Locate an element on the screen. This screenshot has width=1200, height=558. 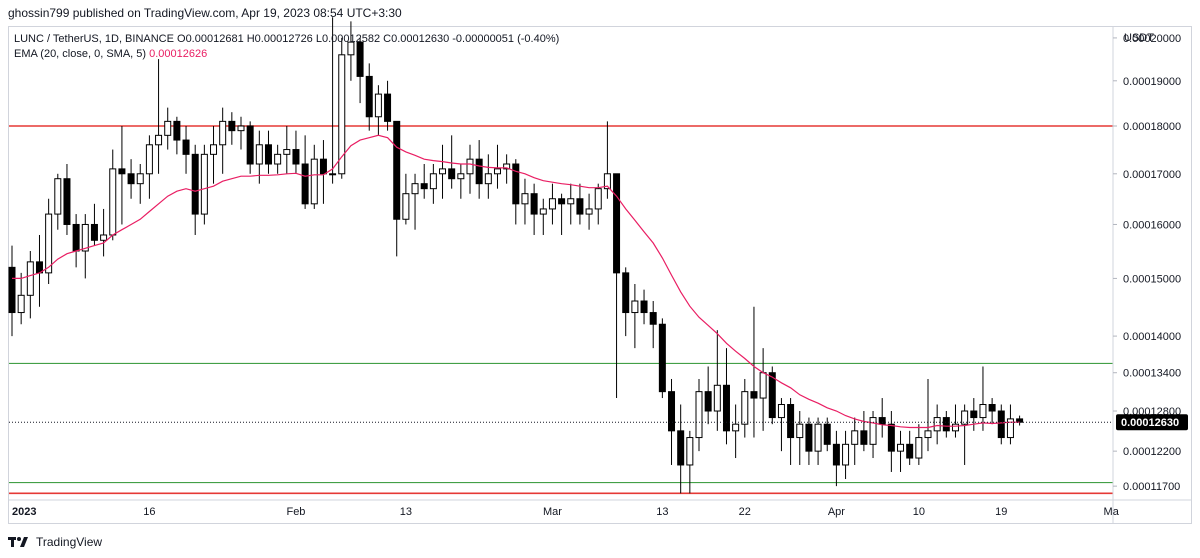
price-tick-label: 0.00011700 is located at coordinates (1151, 487).